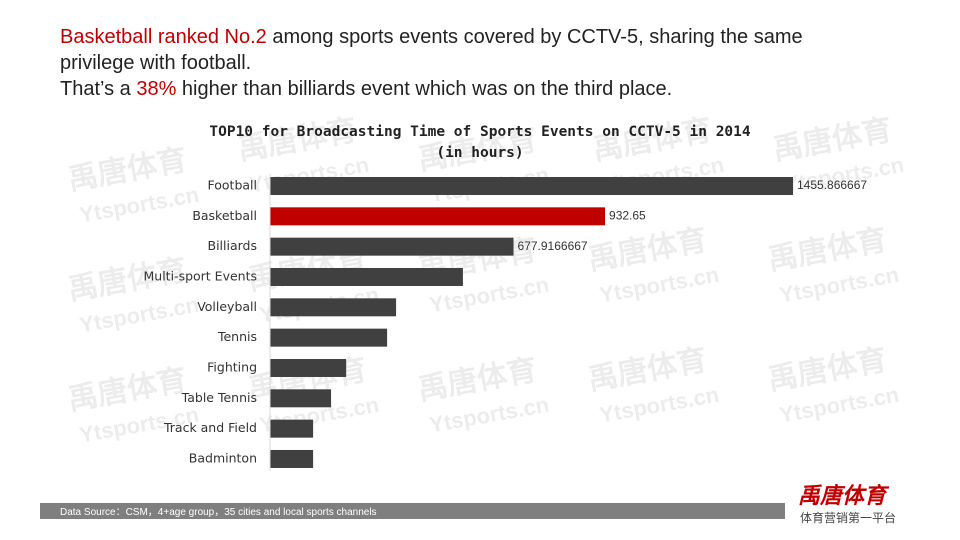  What do you see at coordinates (163, 37) in the screenshot?
I see `headline-segment: Basketball ranked No.2` at bounding box center [163, 37].